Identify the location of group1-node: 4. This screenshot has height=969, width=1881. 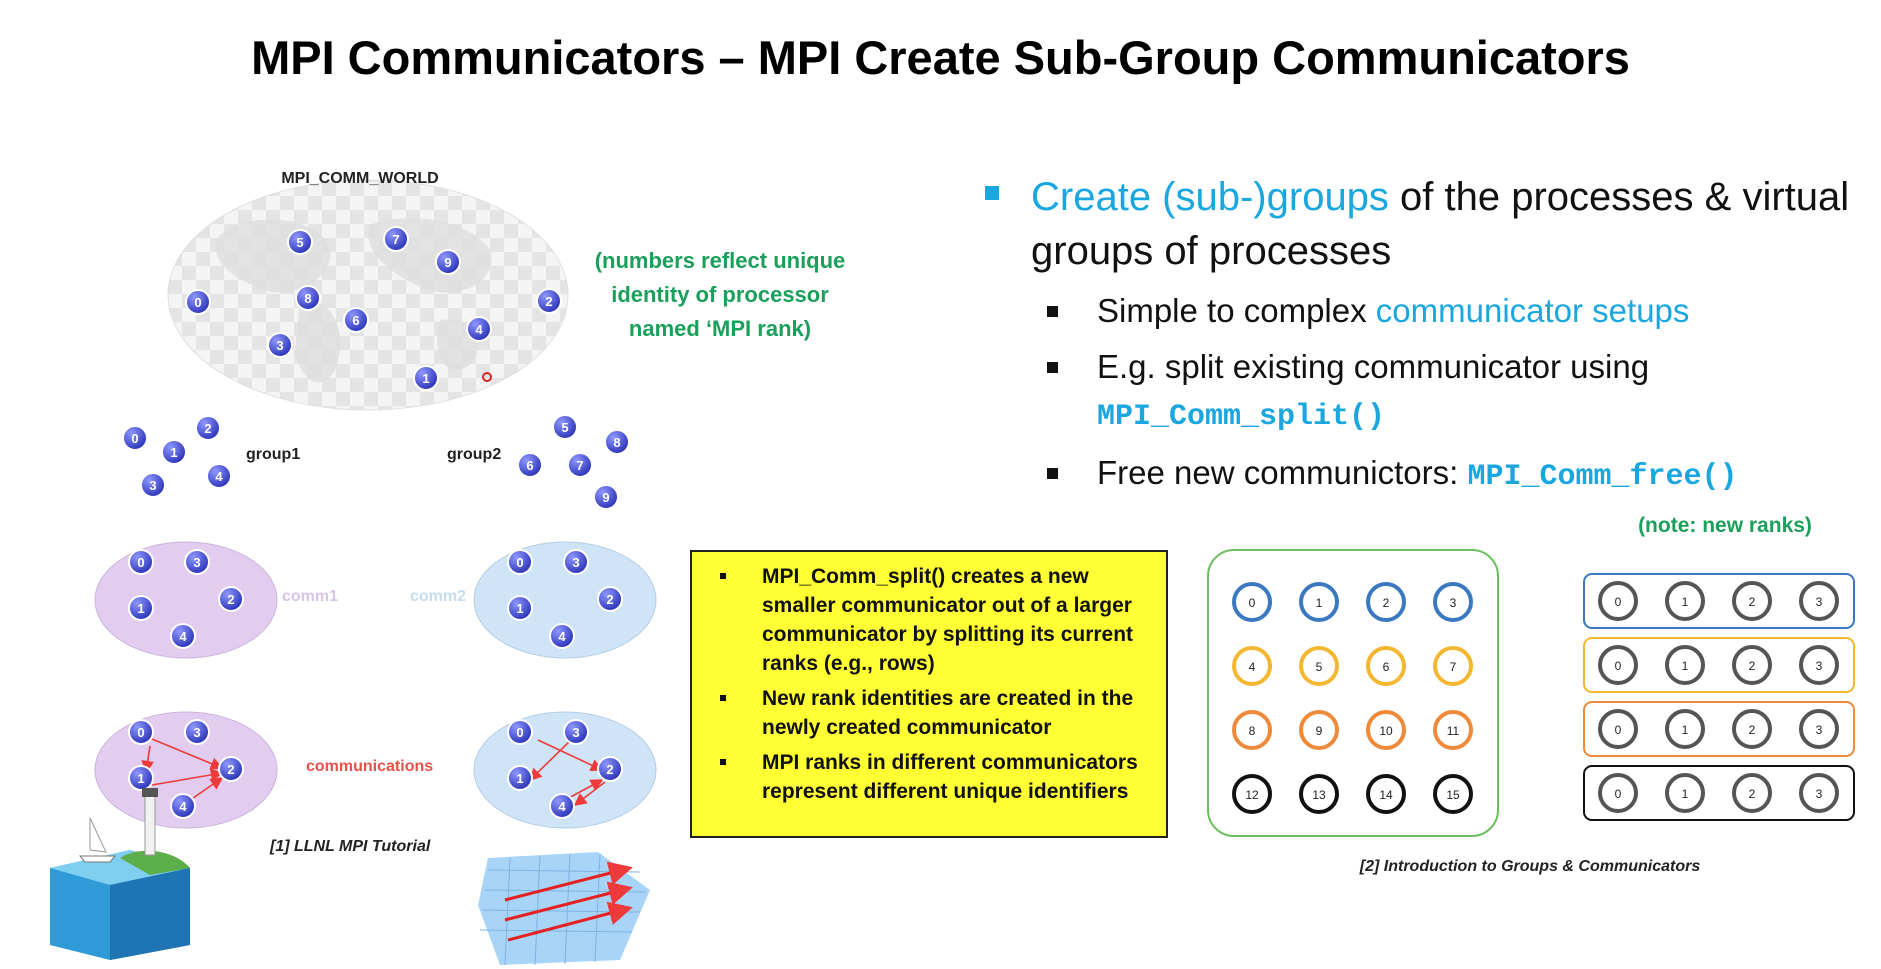
(219, 476).